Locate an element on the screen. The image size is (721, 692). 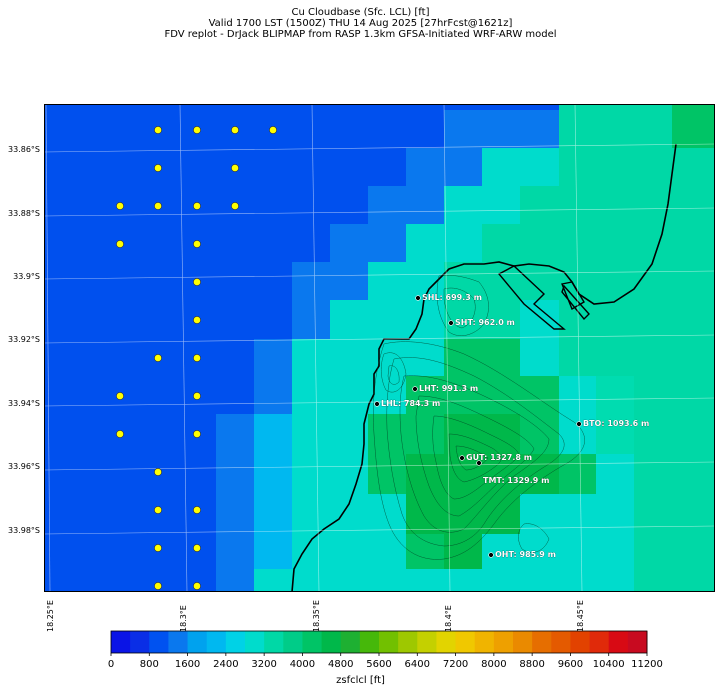
lat-label: 33.94°S is located at coordinates (24, 403).